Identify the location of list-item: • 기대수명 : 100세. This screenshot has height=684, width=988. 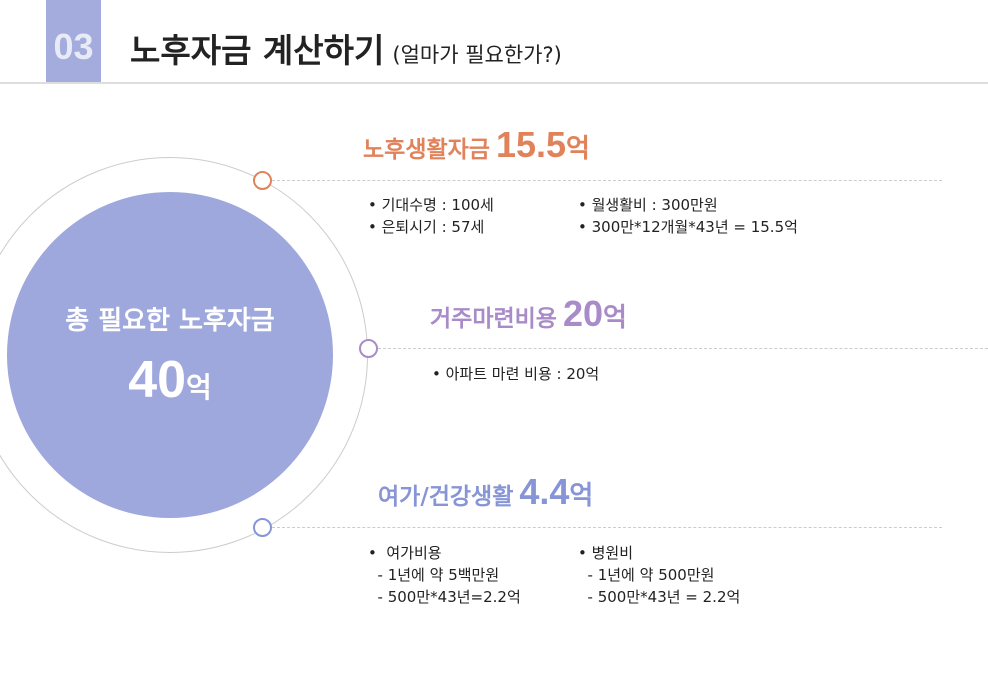
(431, 205).